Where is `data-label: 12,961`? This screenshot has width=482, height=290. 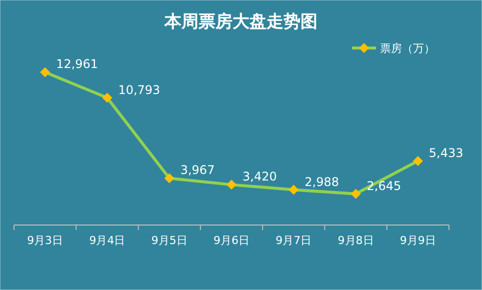 data-label: 12,961 is located at coordinates (77, 64).